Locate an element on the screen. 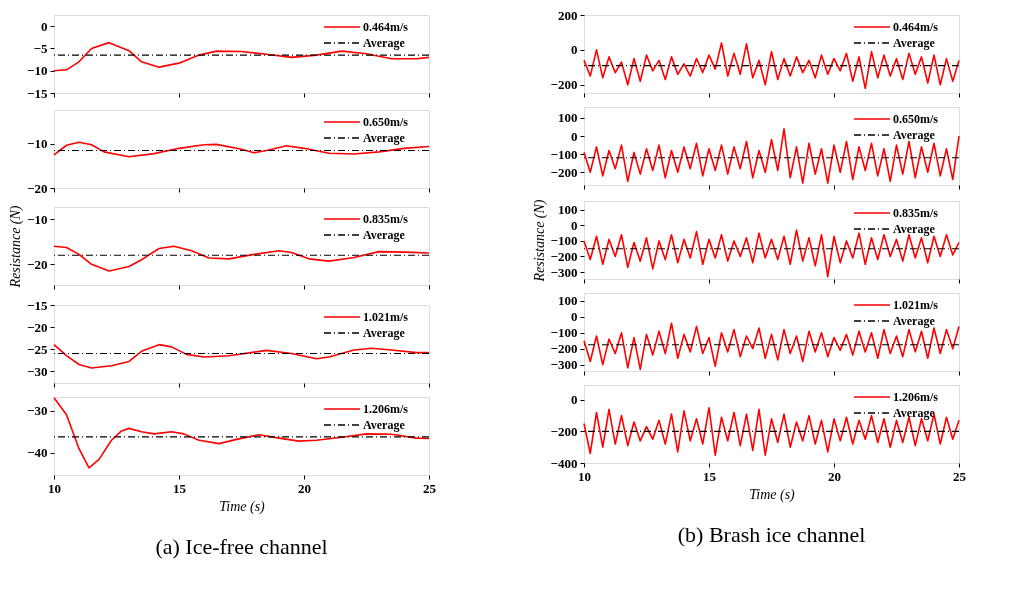 The image size is (1022, 589). text: (b) Brash ice channel is located at coordinates (771, 534).